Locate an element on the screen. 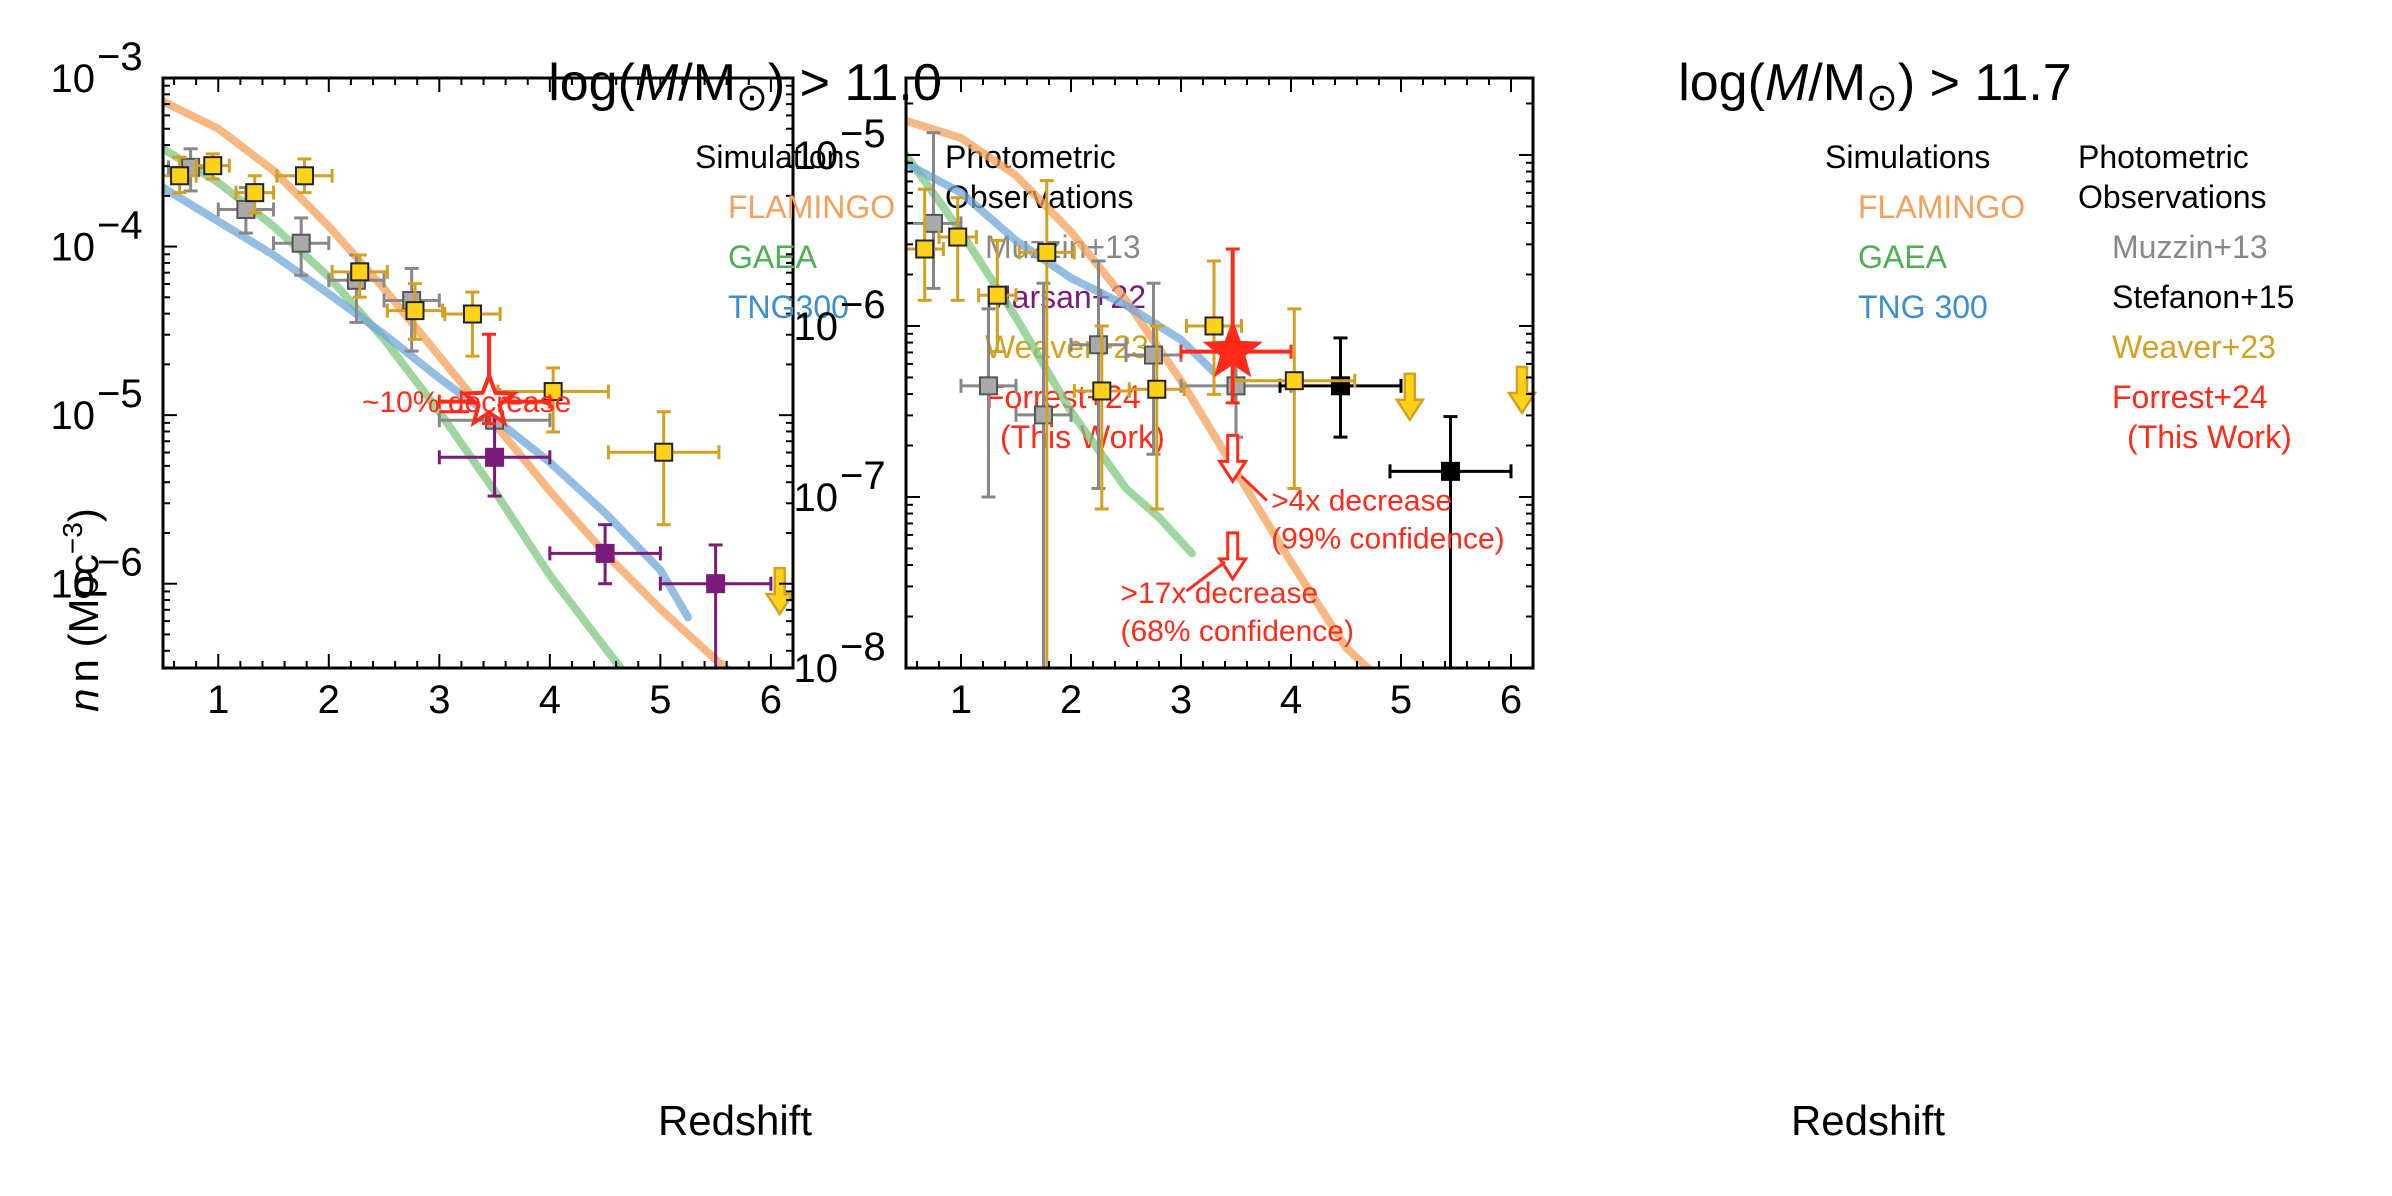 The image size is (2392, 1196). y-tick-label--3: 10 is located at coordinates (73, 79).